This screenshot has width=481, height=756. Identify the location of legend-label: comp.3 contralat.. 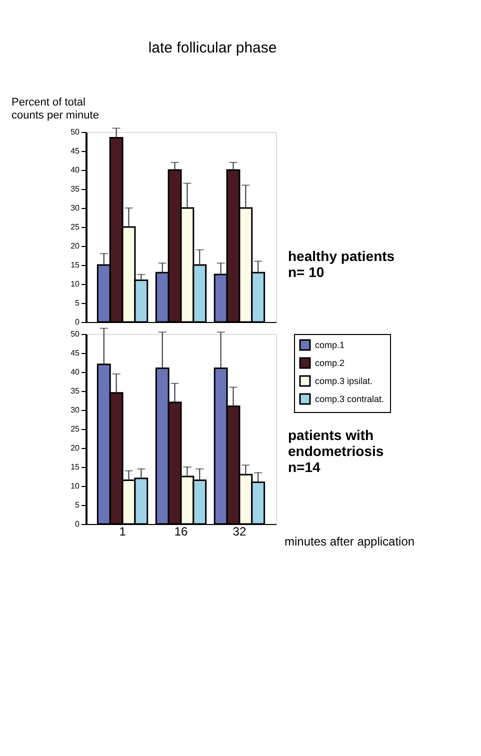
(349, 399).